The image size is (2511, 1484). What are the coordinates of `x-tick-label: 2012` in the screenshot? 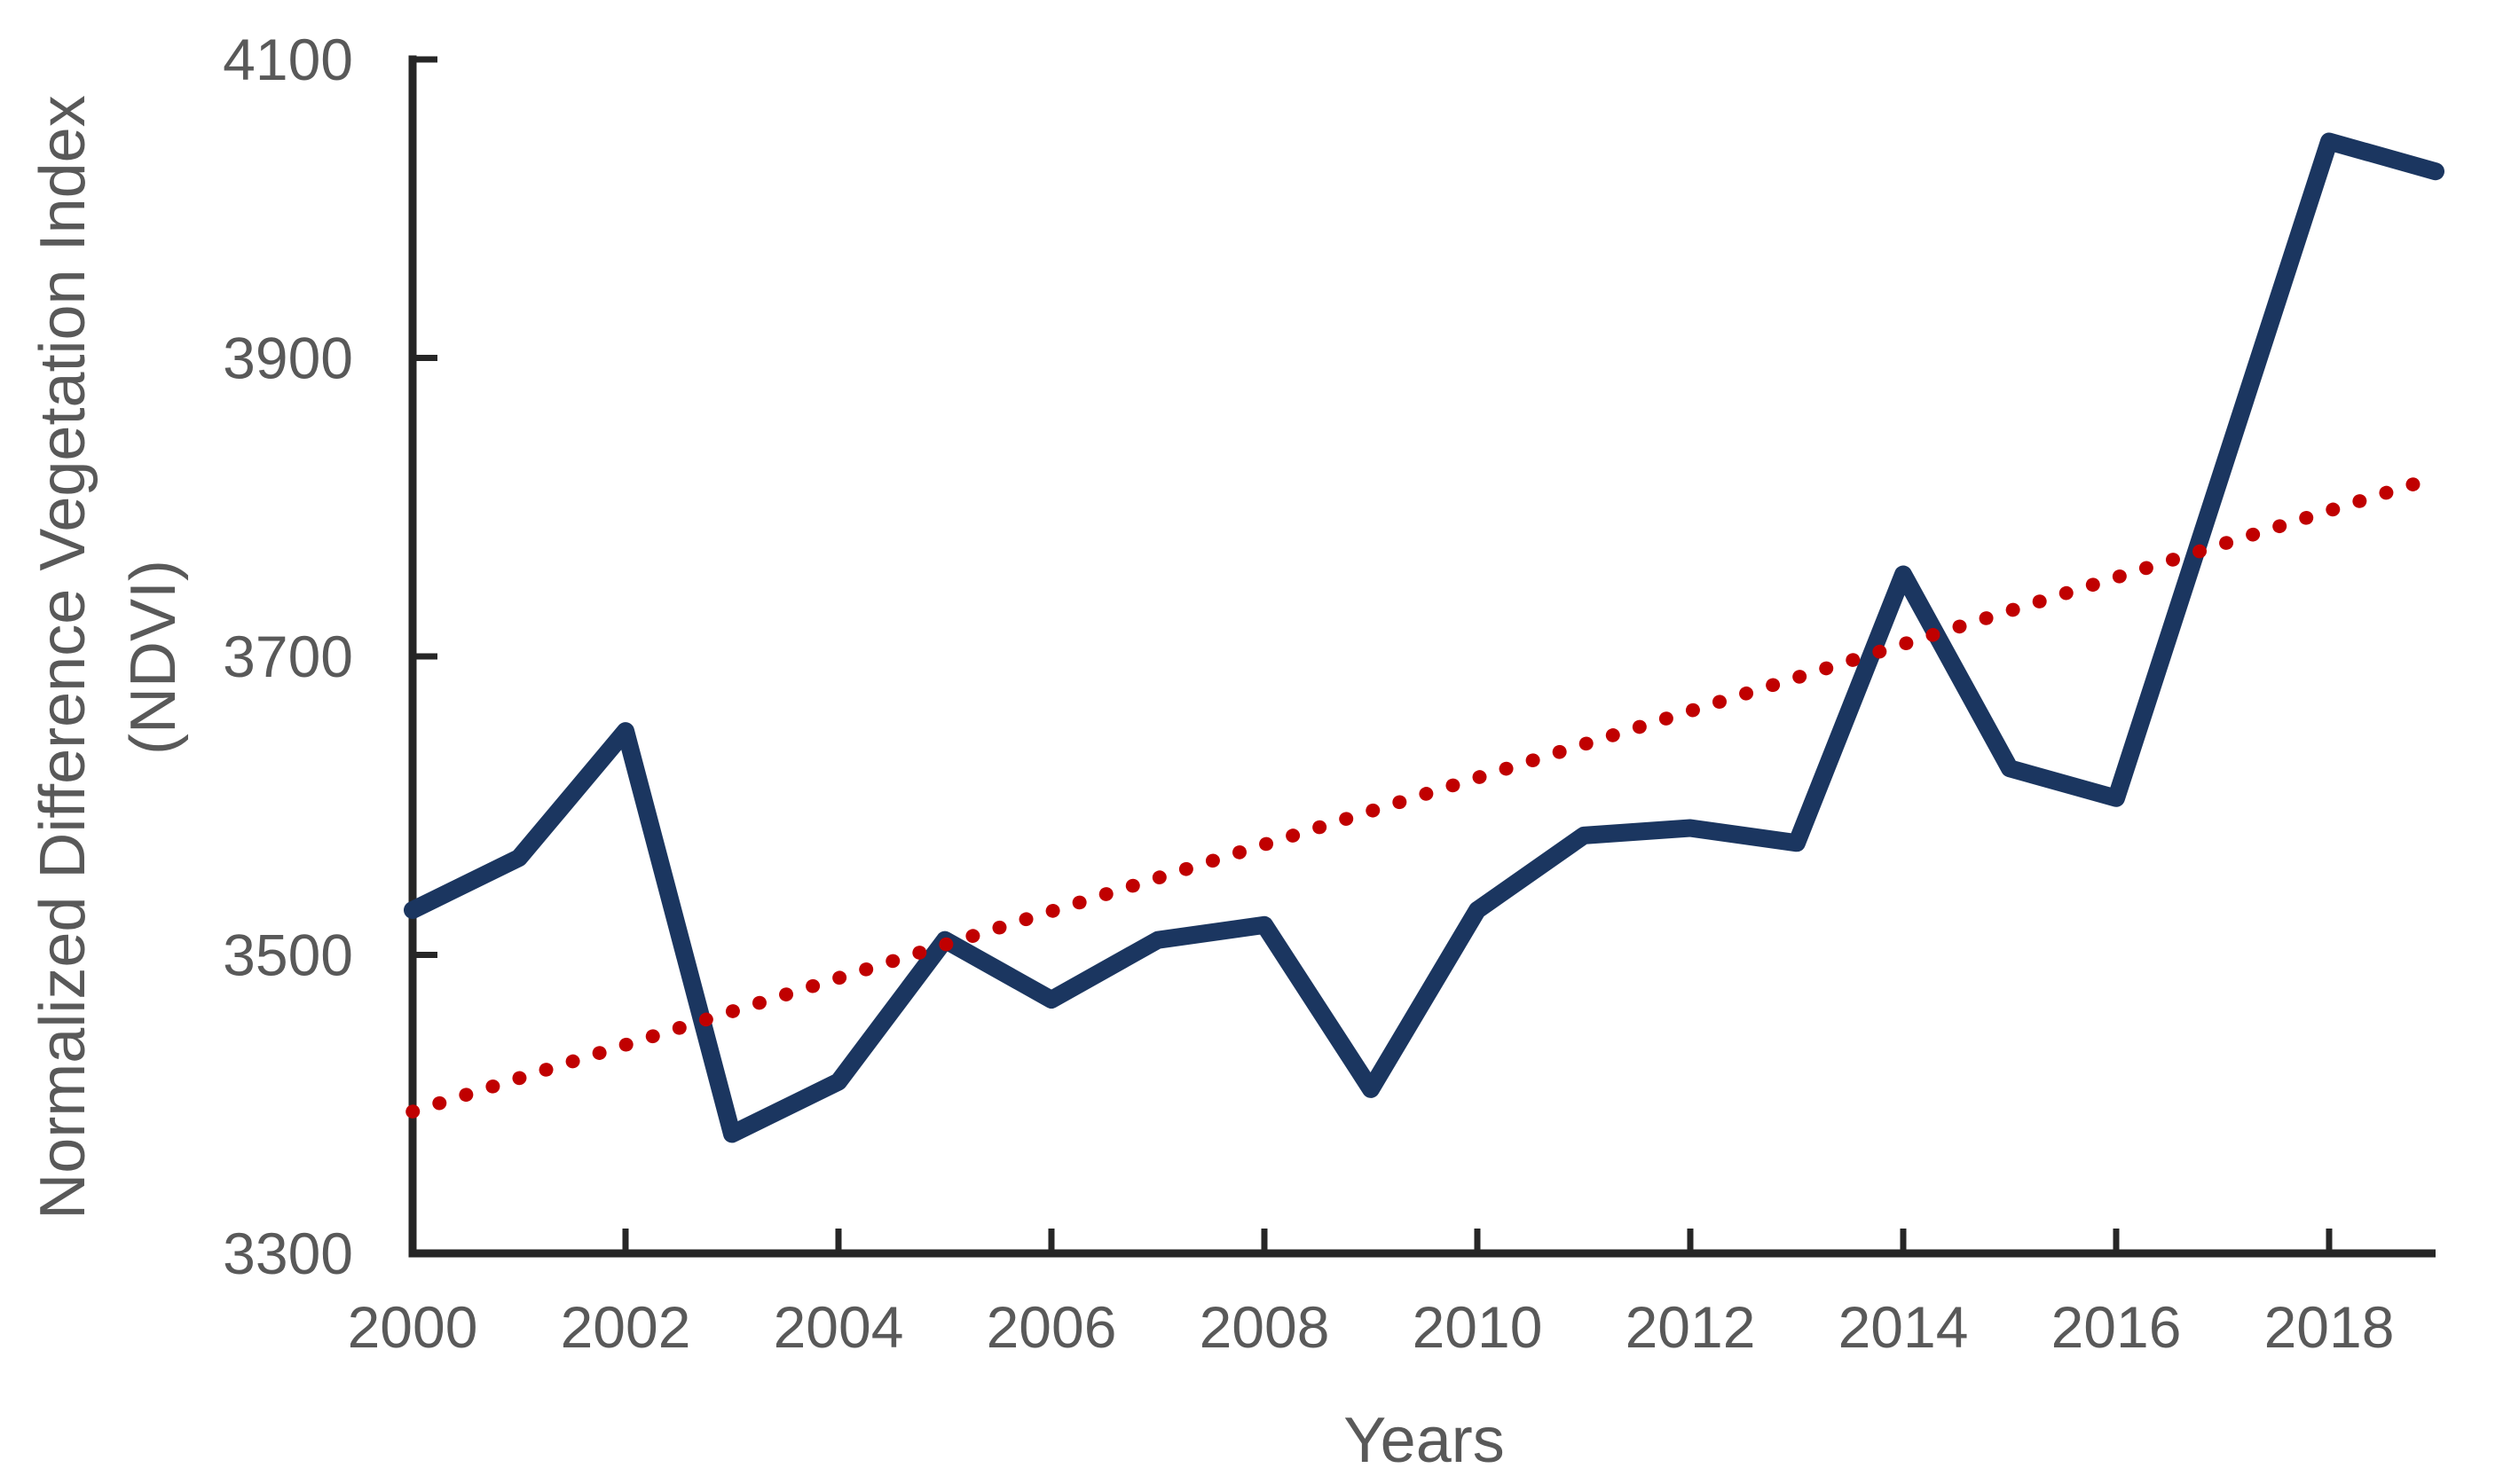 It's located at (1690, 1327).